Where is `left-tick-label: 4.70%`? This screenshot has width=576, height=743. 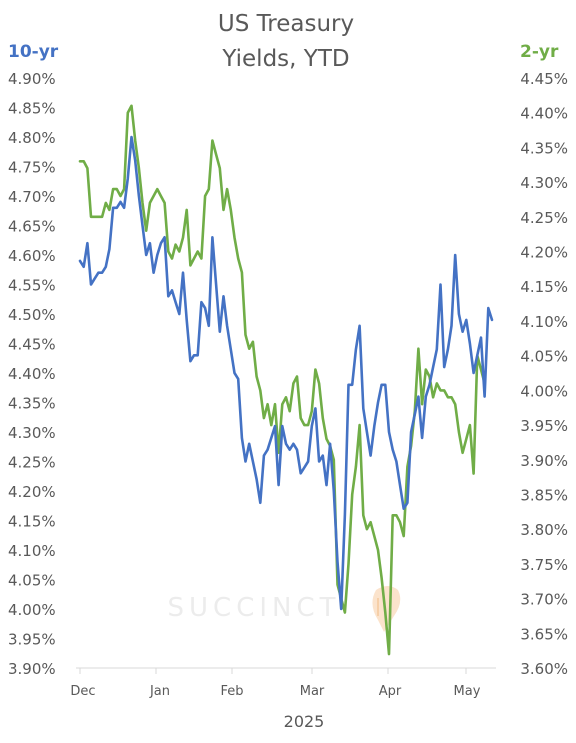 left-tick-label: 4.70% is located at coordinates (32, 197).